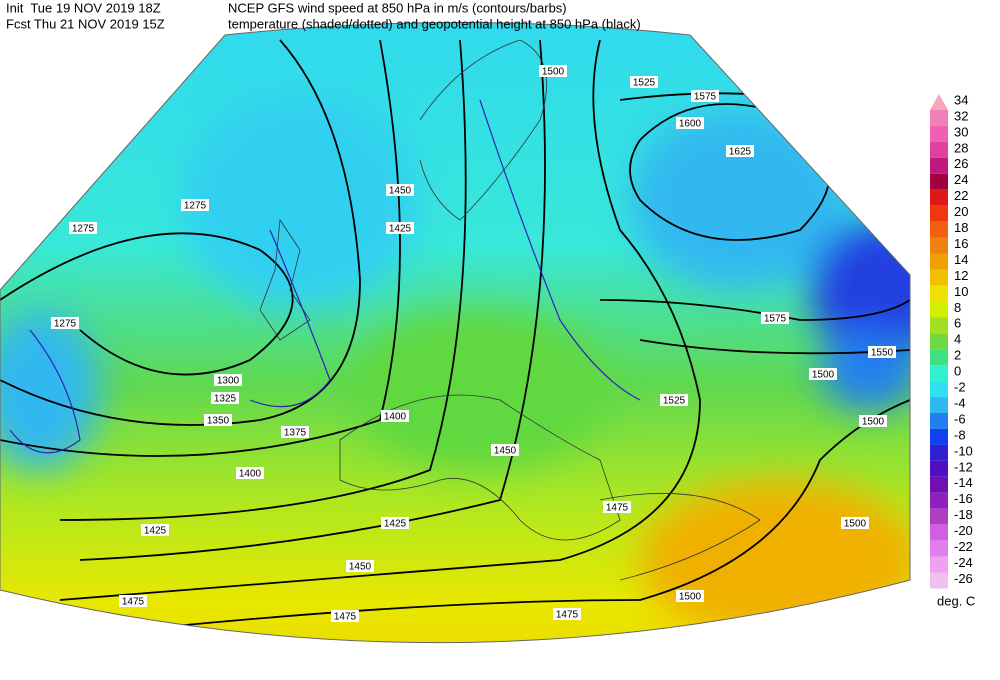 This screenshot has width=1000, height=680. I want to click on colorbar-label: 2, so click(957, 355).